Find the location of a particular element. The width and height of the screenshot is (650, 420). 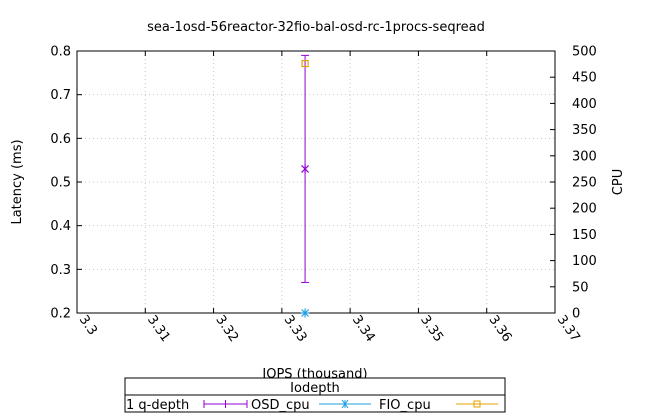

y-axis-label: Latency (ms) is located at coordinates (17, 181).